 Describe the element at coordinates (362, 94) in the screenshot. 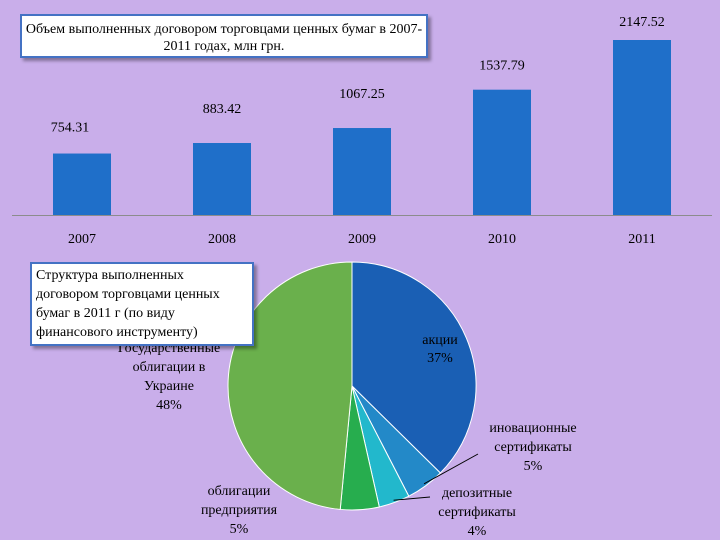

I see `bar-value-label: 1067.25` at that location.